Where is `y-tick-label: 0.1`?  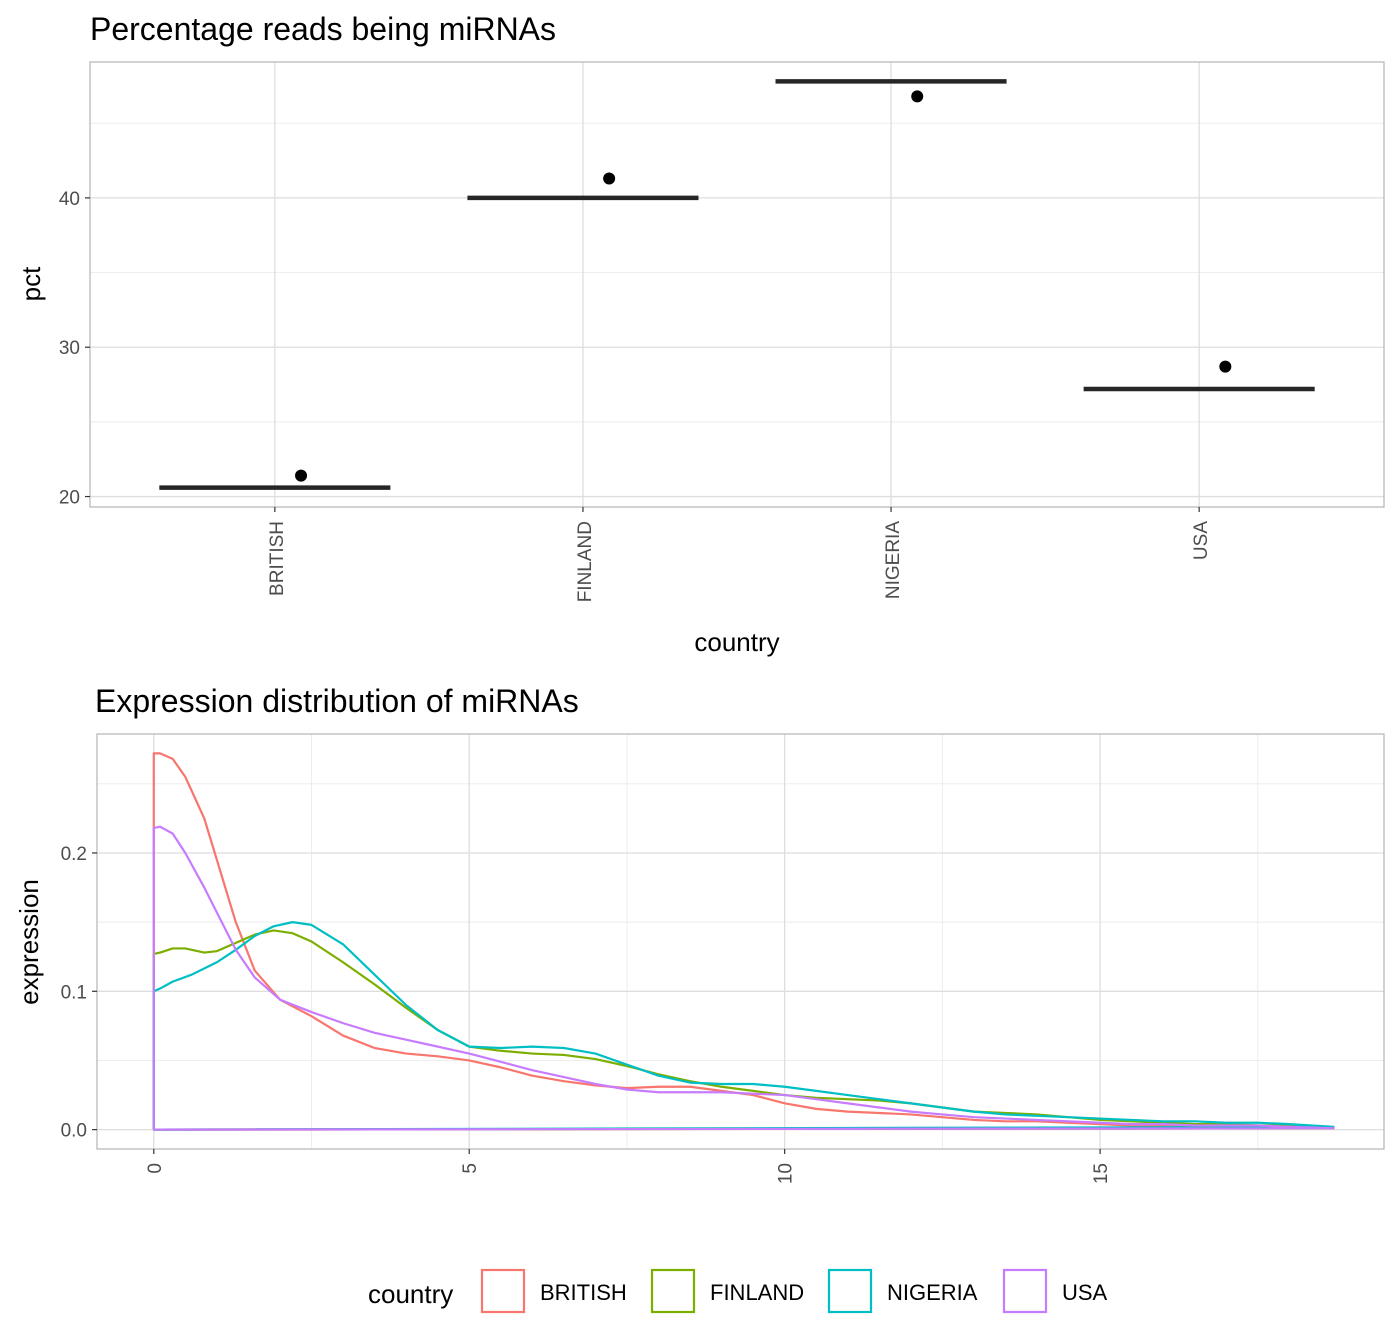
y-tick-label: 0.1 is located at coordinates (74, 992).